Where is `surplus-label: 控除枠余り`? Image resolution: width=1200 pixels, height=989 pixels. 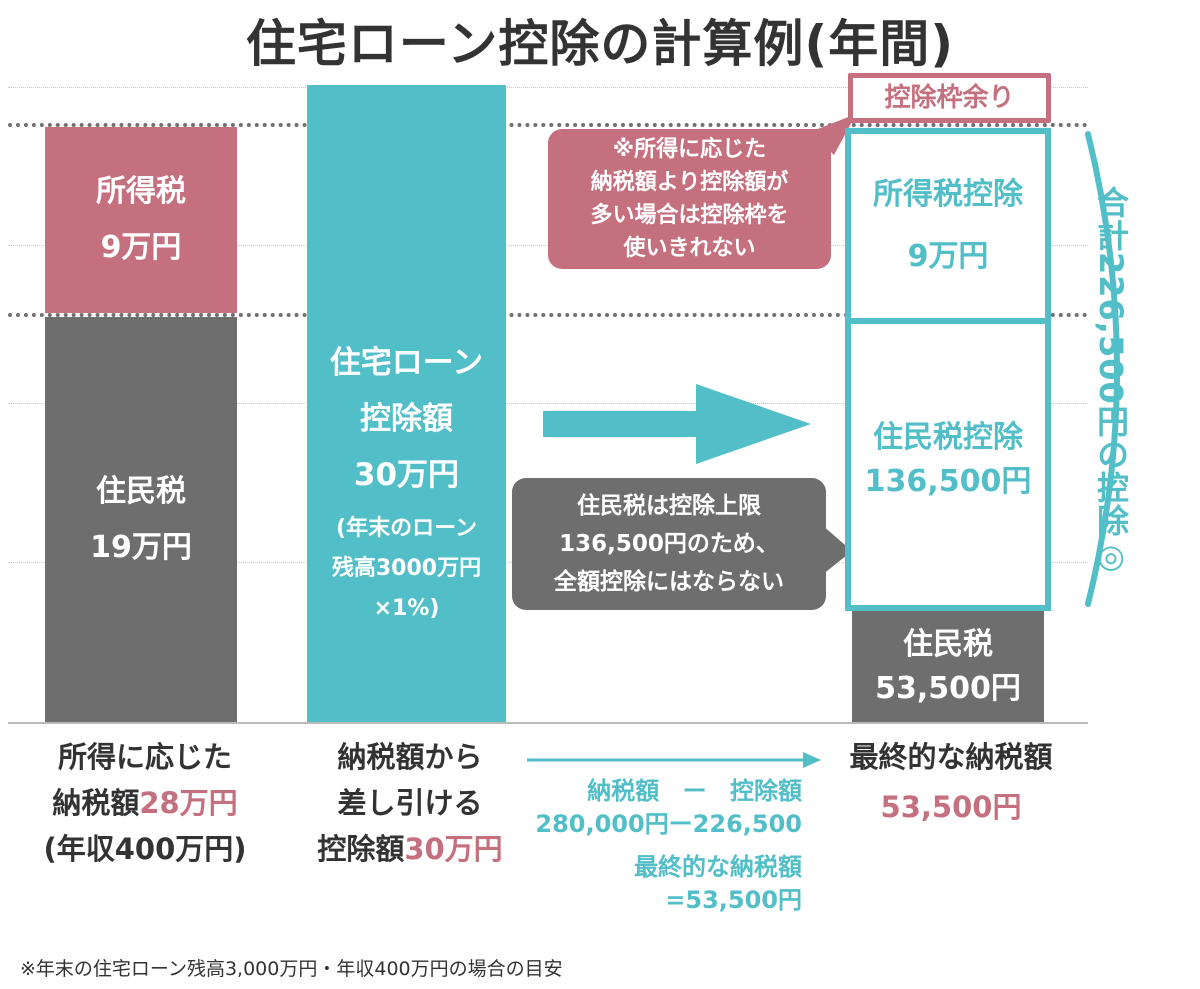
surplus-label: 控除枠余り is located at coordinates (949, 98).